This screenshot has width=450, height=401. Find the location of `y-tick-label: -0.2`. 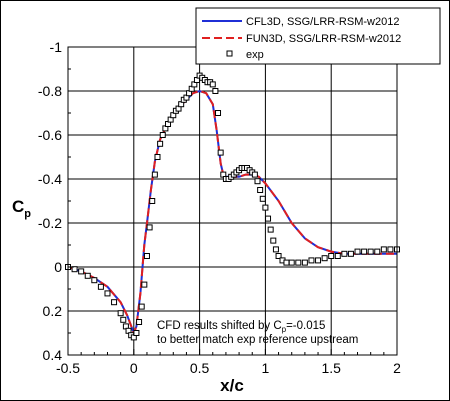

y-tick-label: -0.2 is located at coordinates (50, 223).